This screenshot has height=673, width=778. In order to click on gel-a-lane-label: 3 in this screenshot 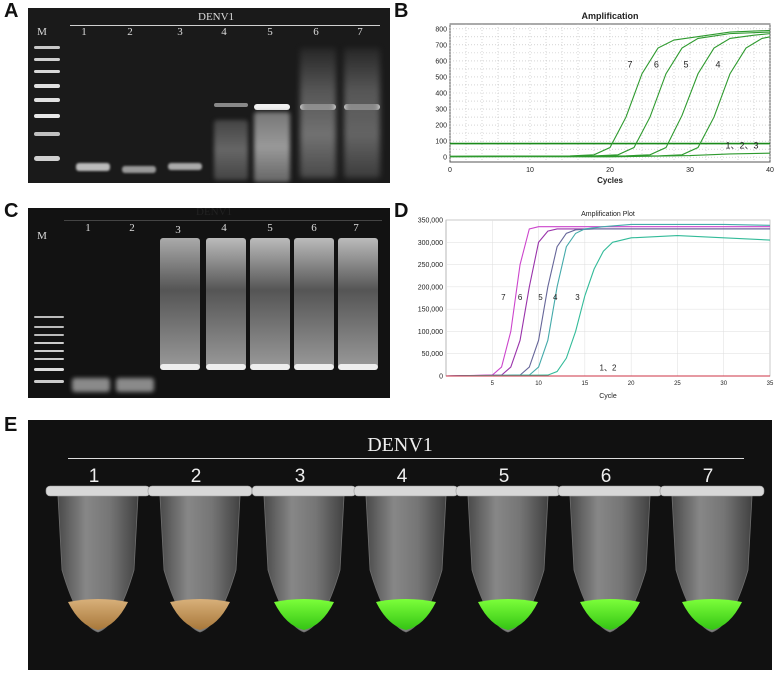, I will do `click(180, 32)`.